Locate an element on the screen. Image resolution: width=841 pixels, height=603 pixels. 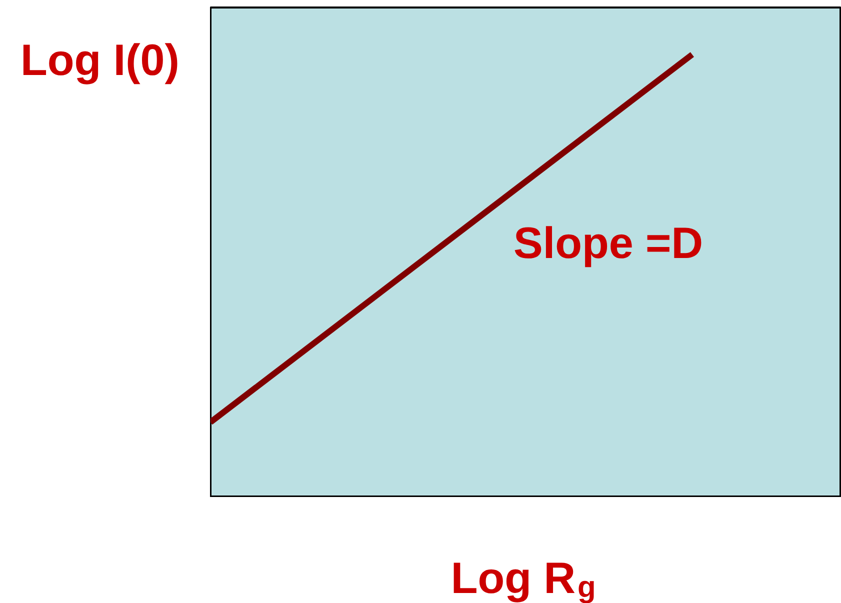
x-axis-title: Log Rg is located at coordinates (523, 578).